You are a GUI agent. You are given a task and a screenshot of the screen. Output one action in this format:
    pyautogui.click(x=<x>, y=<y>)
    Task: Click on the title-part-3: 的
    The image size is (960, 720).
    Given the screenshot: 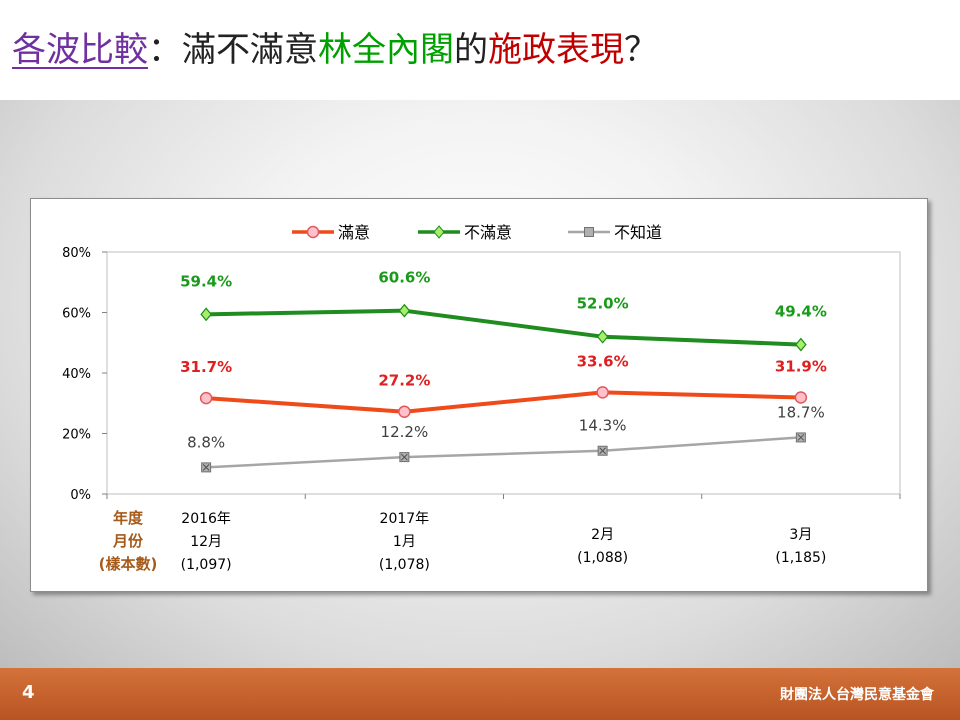 What is the action you would take?
    pyautogui.click(x=471, y=50)
    